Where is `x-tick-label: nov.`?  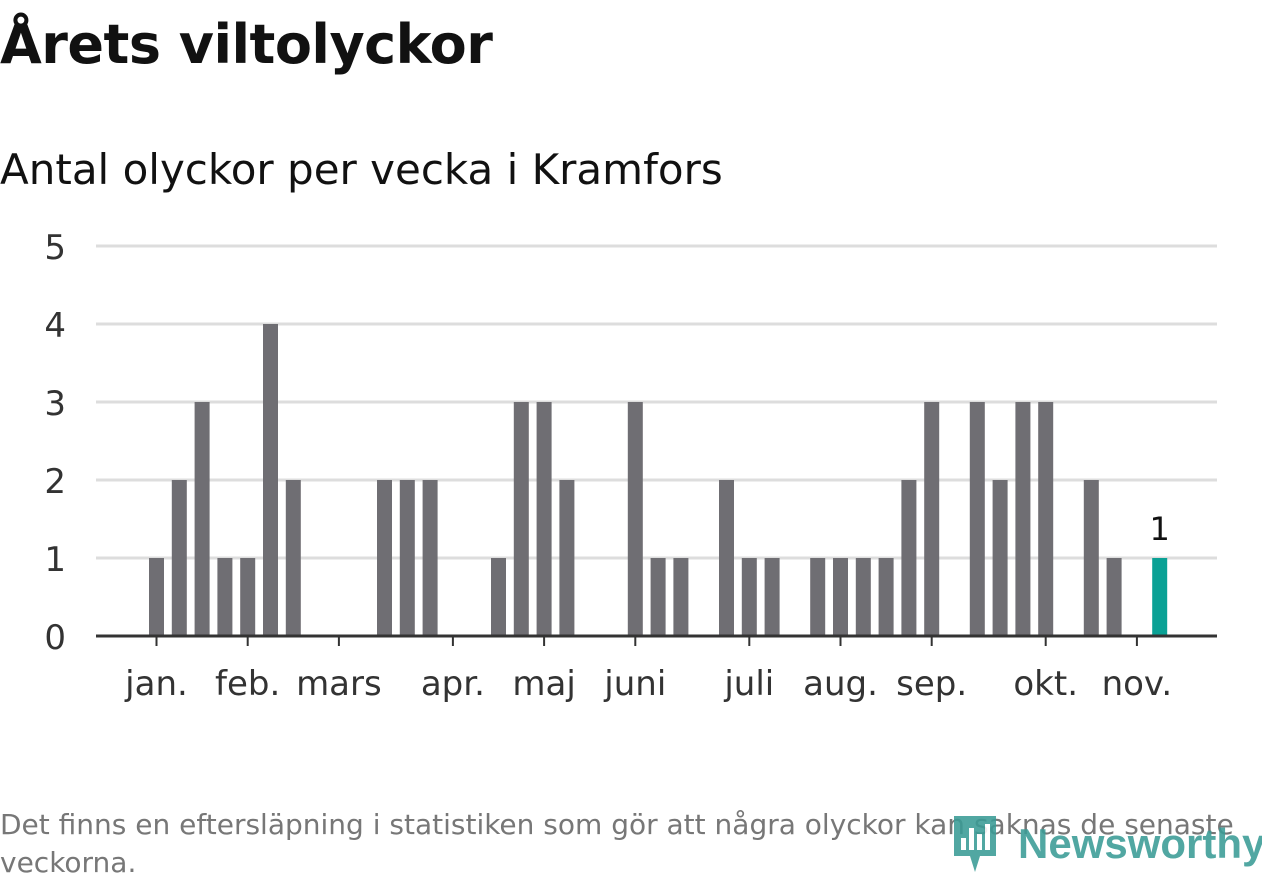 x-tick-label: nov. is located at coordinates (1137, 684).